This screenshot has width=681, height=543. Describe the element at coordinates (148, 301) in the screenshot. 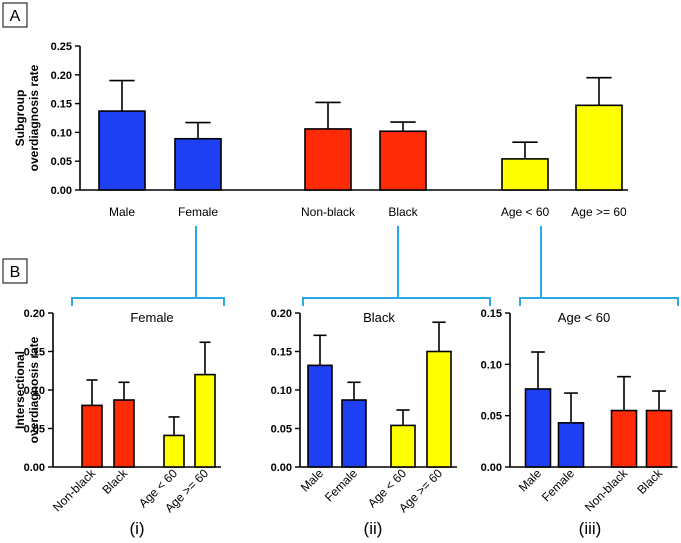

I see `connector-female-bracket` at that location.